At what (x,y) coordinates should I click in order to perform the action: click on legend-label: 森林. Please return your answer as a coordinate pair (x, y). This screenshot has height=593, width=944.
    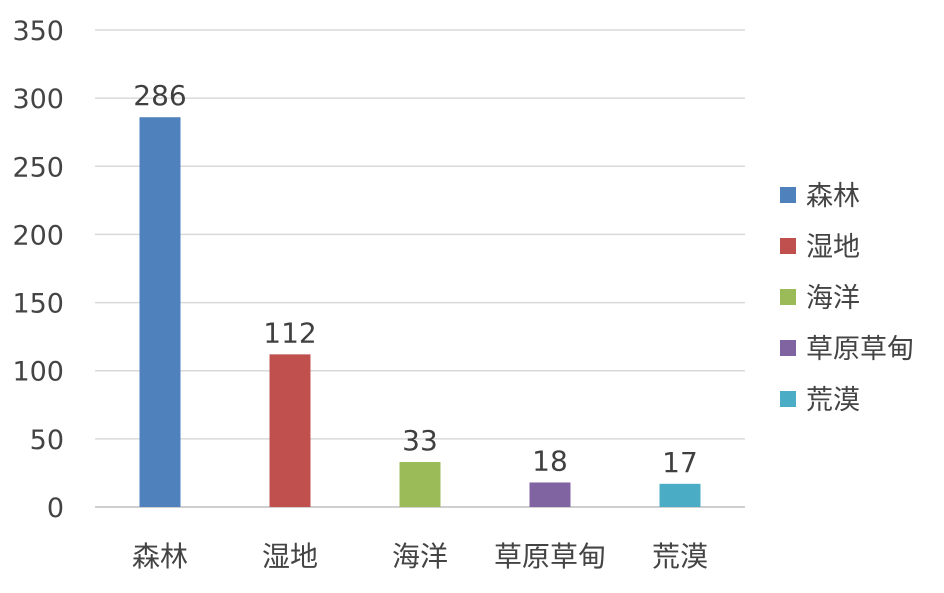
    Looking at the image, I should click on (833, 196).